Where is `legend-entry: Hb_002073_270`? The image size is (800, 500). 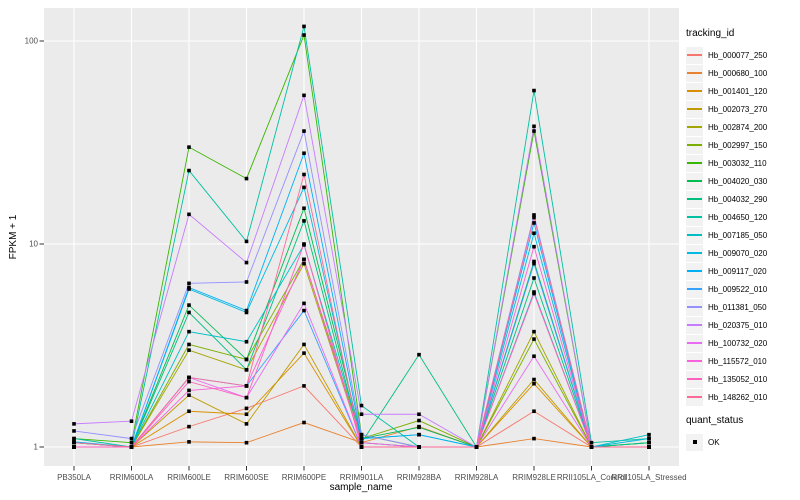 legend-entry: Hb_002073_270 is located at coordinates (742, 109).